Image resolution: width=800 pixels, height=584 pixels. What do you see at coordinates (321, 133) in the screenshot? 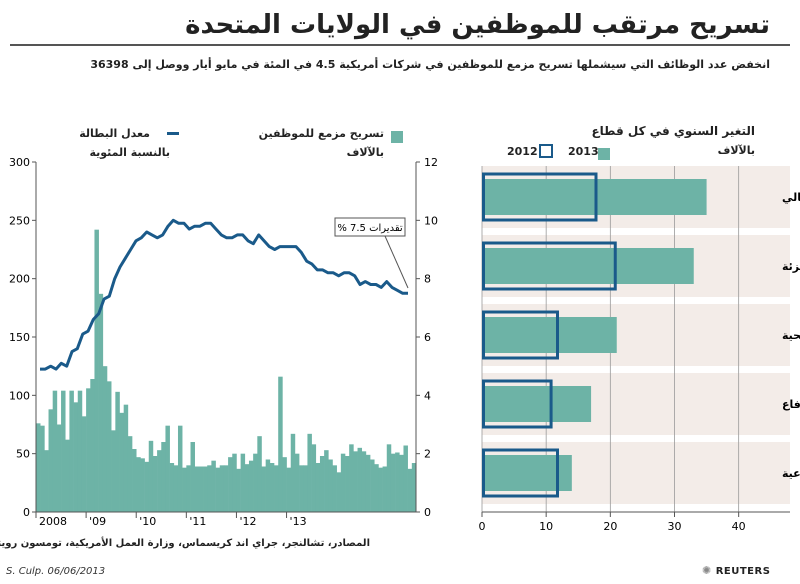
I see `legend-bars-label: تسريح مزمع للموظفين` at bounding box center [321, 133].